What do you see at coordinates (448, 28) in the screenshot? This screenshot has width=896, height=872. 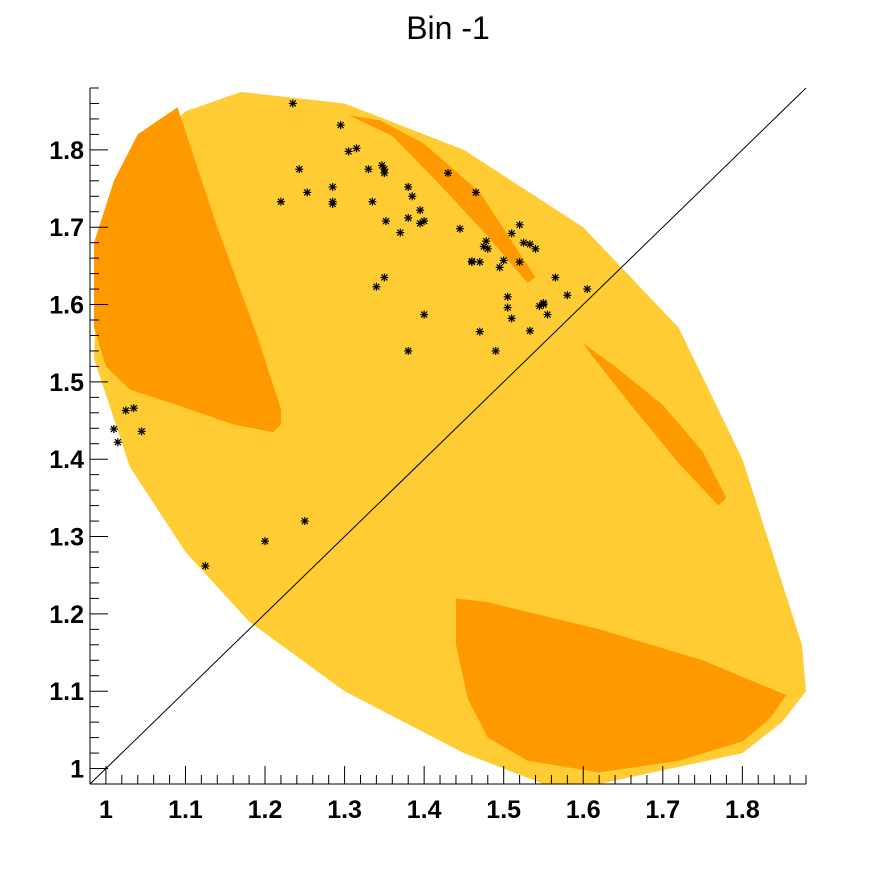 I see `chart-title: Bin -1` at bounding box center [448, 28].